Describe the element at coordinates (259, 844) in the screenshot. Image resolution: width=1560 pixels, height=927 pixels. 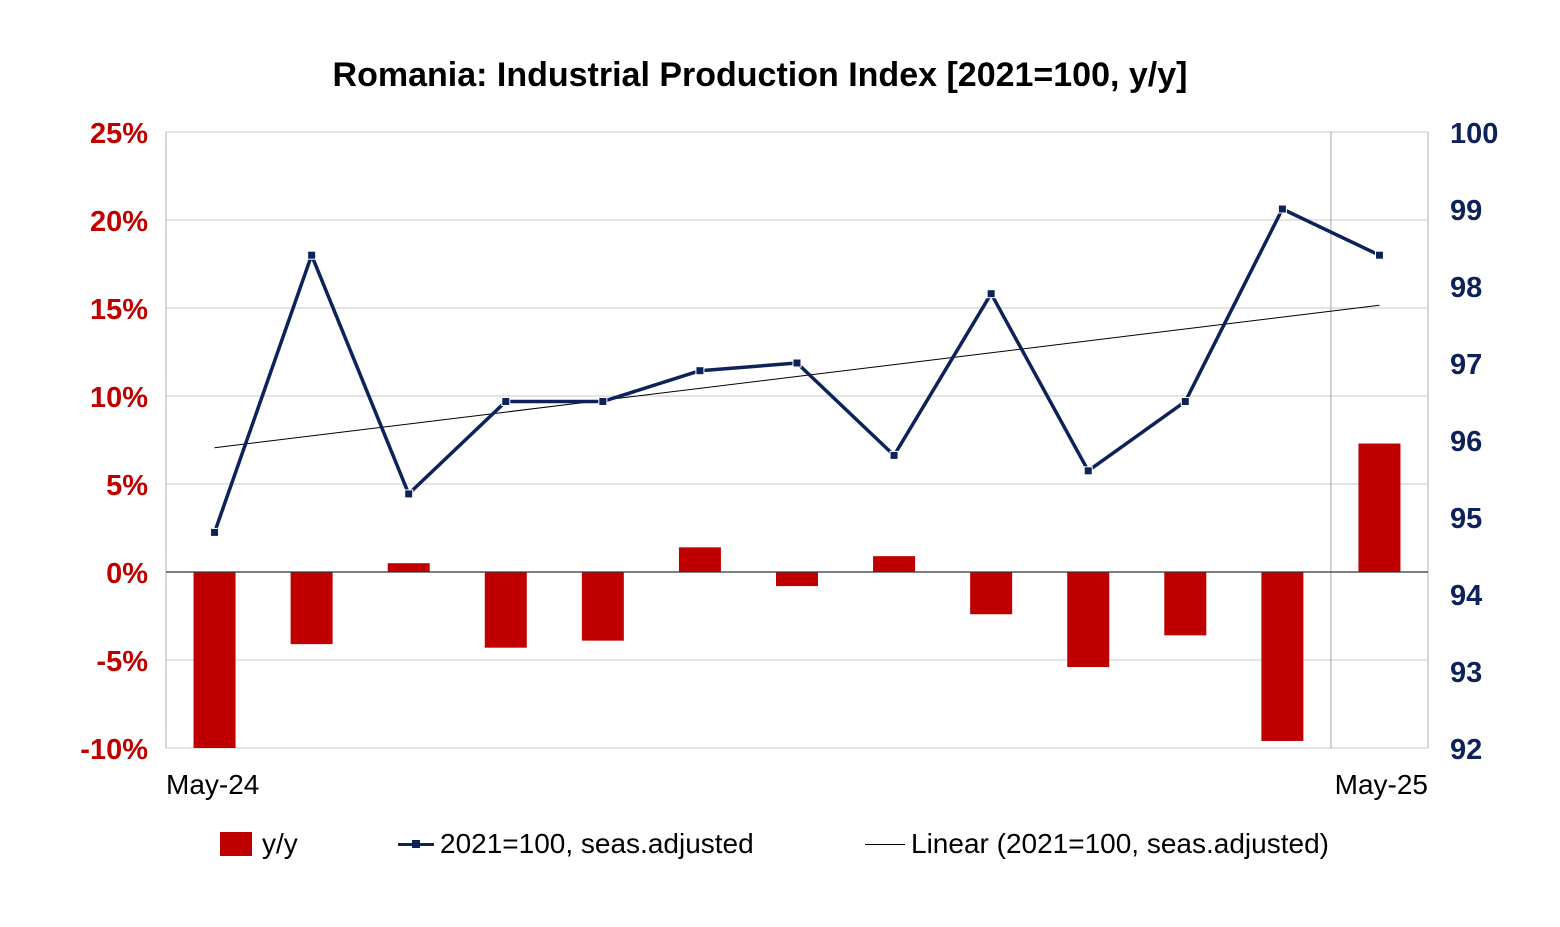
I see `legend-item-yy: y/y` at that location.